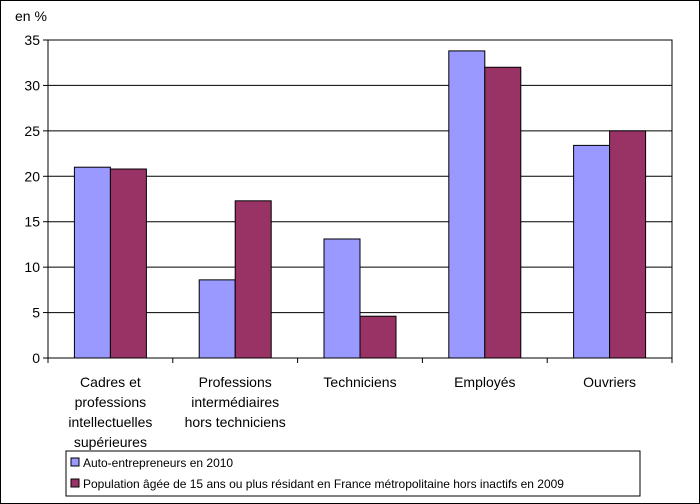  What do you see at coordinates (32, 131) in the screenshot?
I see `y-tick-label: 25` at bounding box center [32, 131].